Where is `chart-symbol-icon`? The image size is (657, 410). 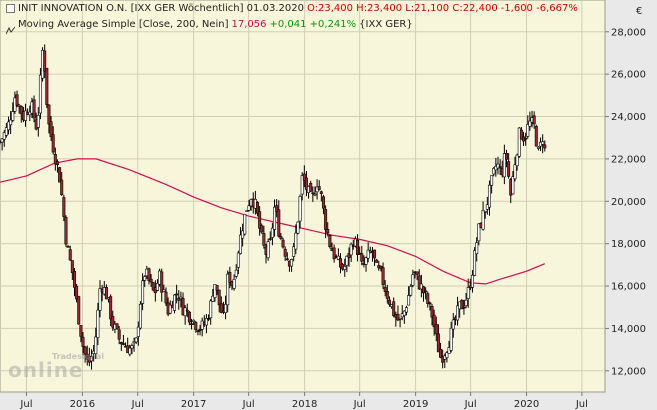 chart-symbol-icon is located at coordinates (10, 8).